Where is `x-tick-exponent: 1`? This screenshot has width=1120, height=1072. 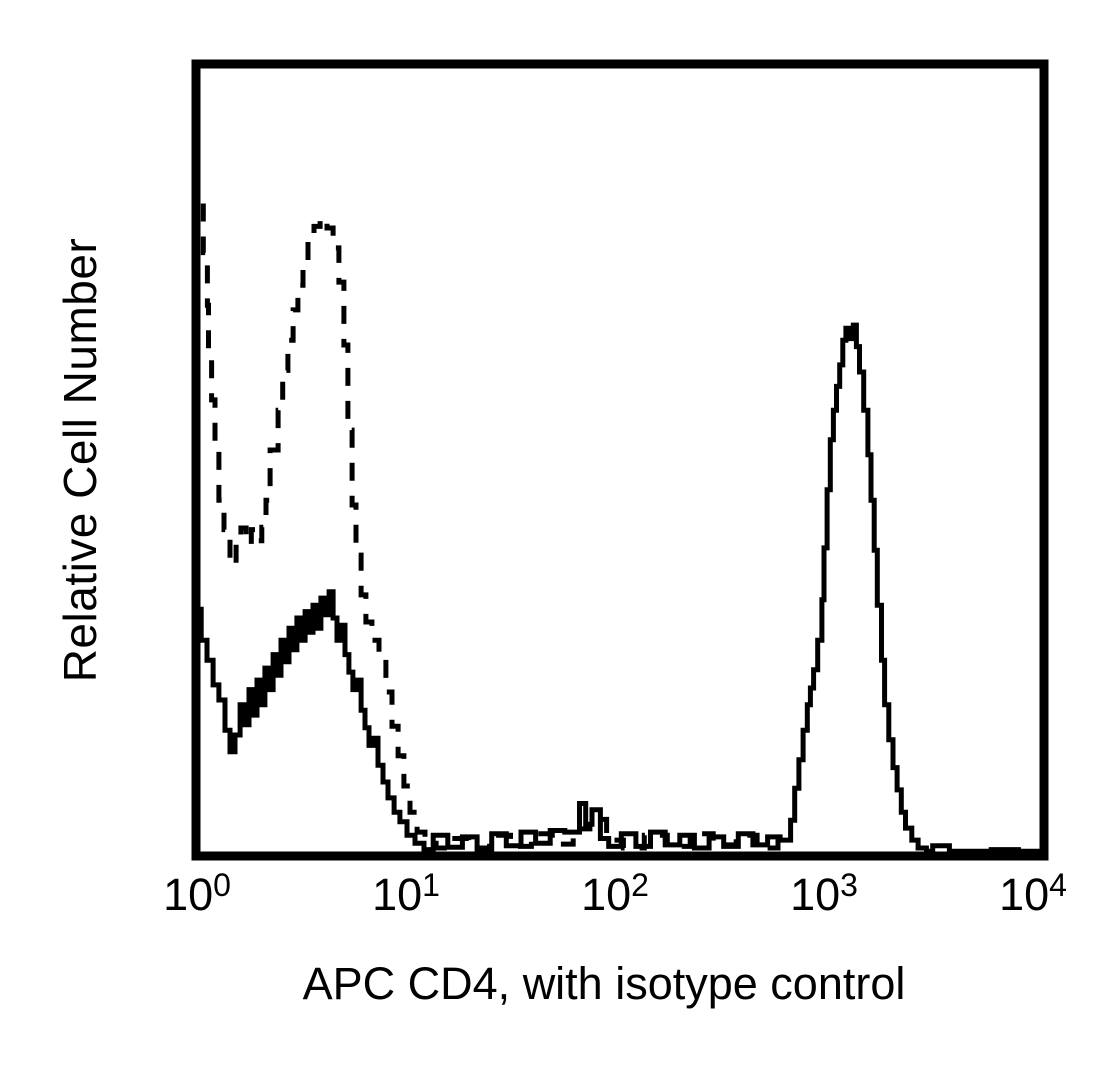 x-tick-exponent: 1 is located at coordinates (431, 885).